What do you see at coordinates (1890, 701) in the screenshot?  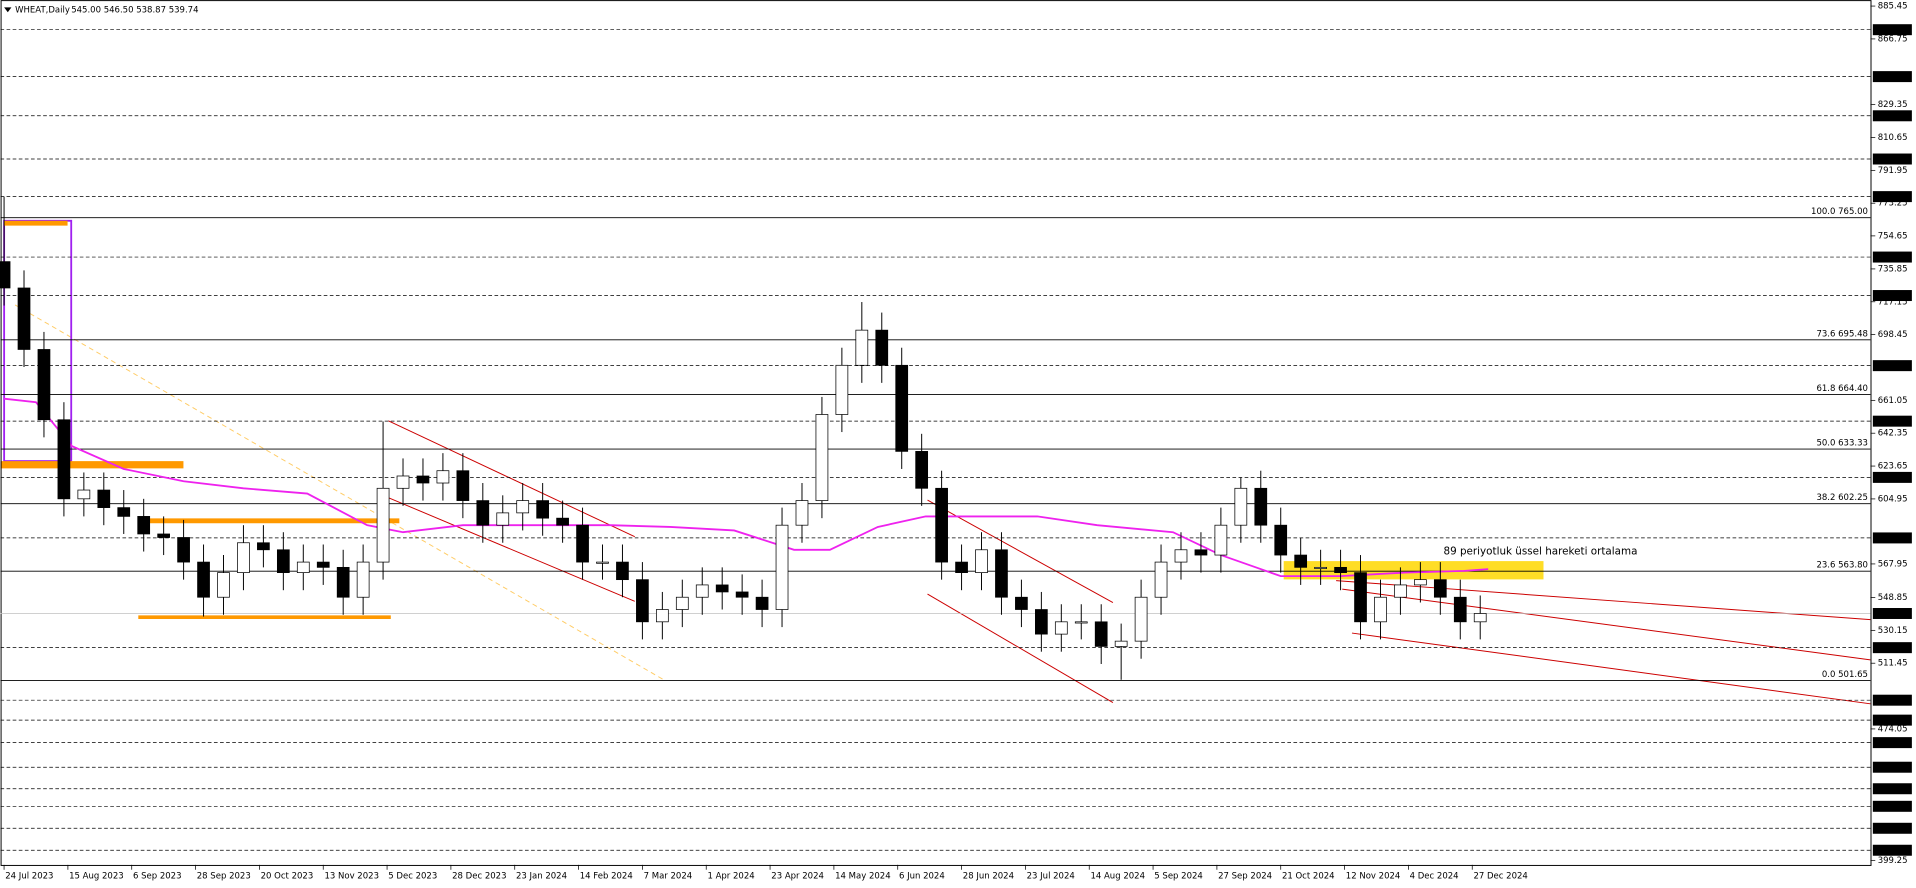 I see `level-label: 490.40` at bounding box center [1890, 701].